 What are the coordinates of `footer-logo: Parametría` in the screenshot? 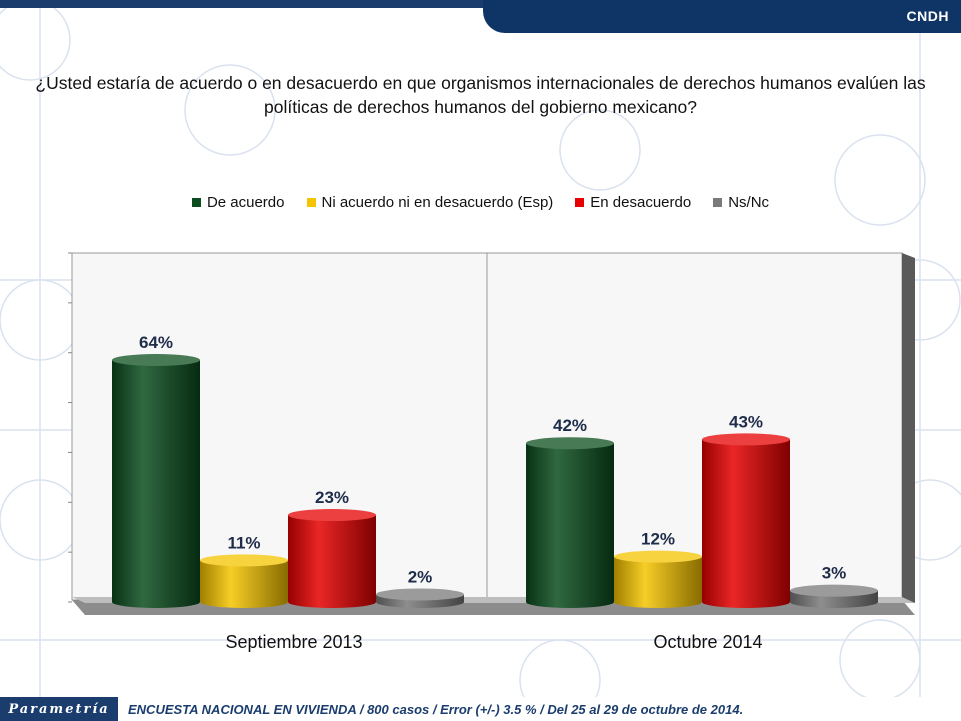 It's located at (59, 709).